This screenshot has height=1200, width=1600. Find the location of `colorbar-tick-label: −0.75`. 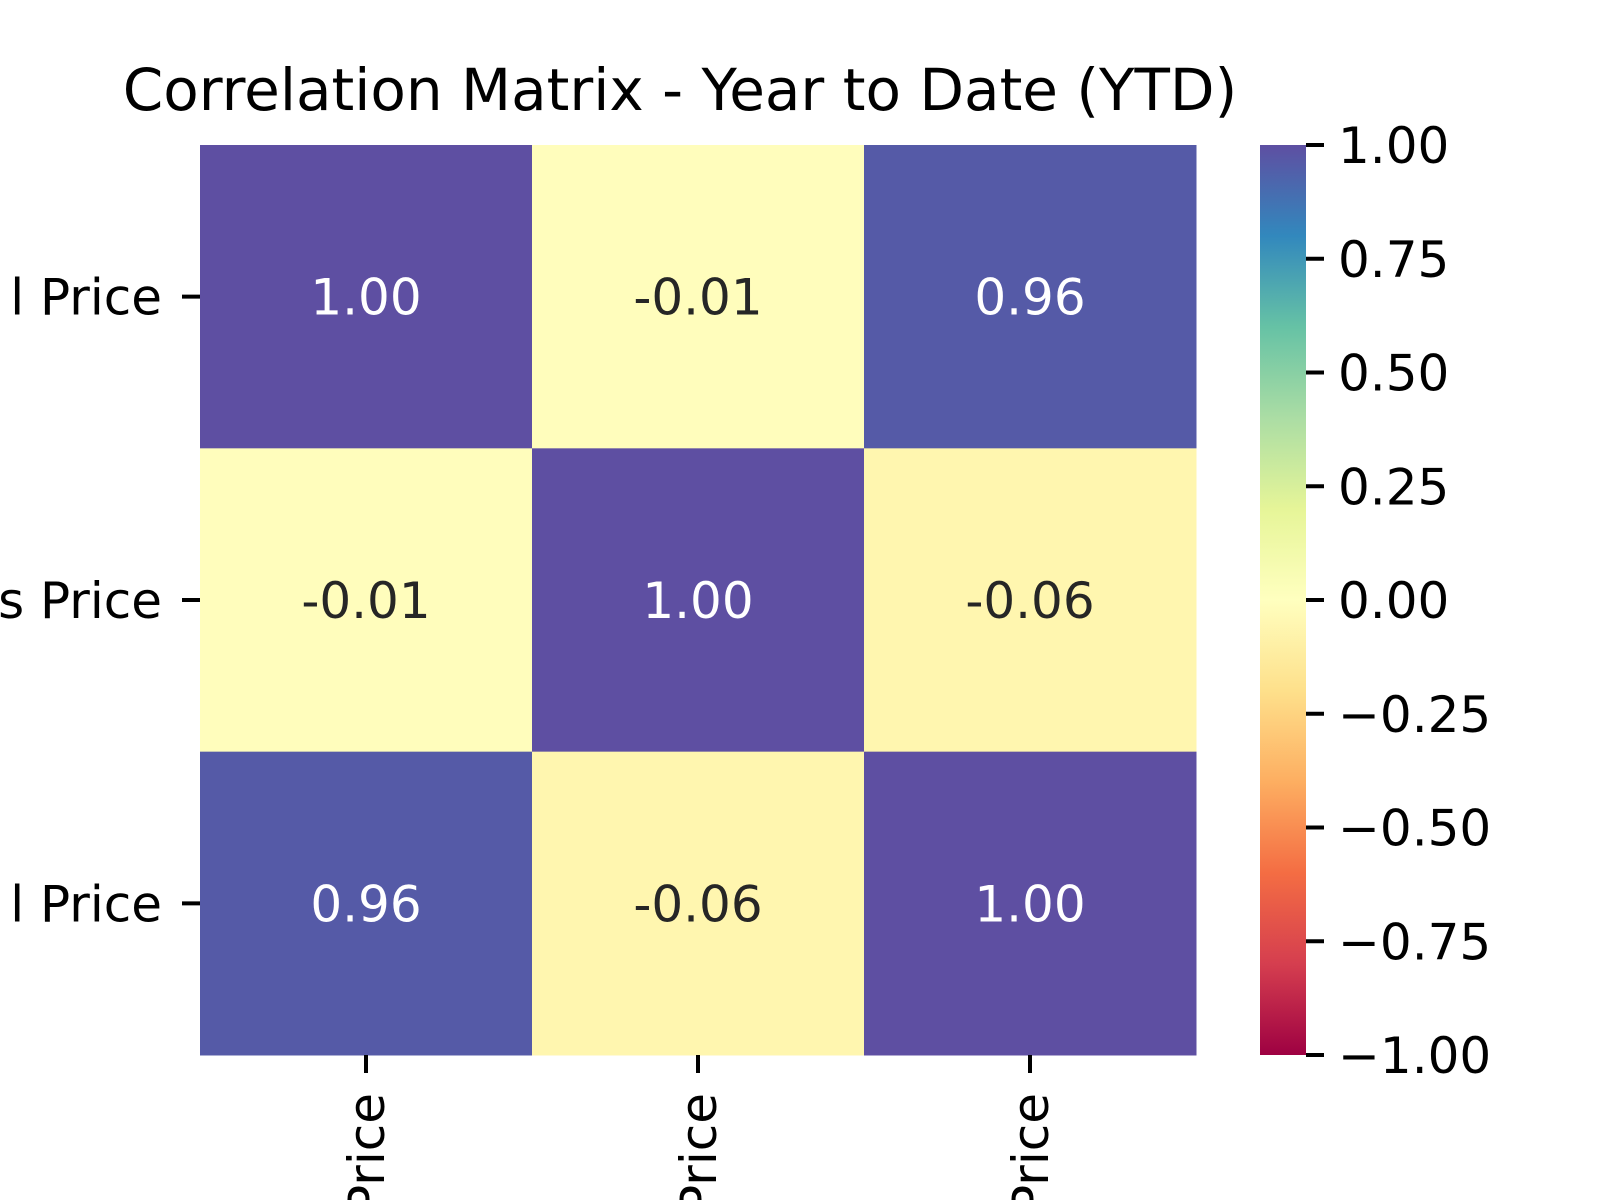

colorbar-tick-label: −0.75 is located at coordinates (1414, 942).